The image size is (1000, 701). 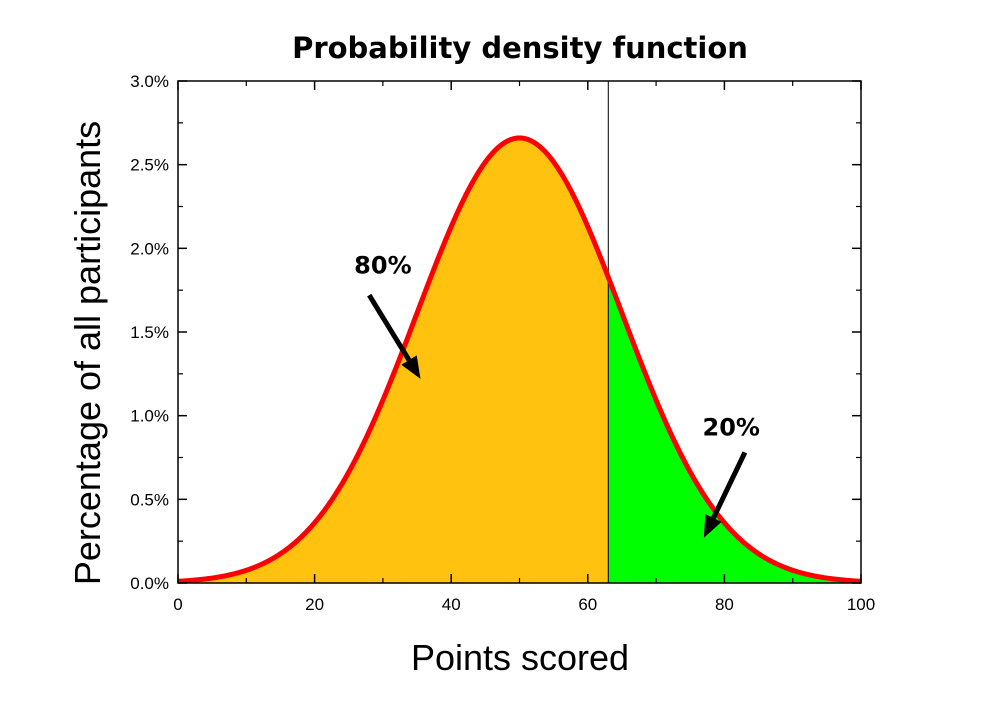 I want to click on x-tick-label: 20, so click(x=314, y=604).